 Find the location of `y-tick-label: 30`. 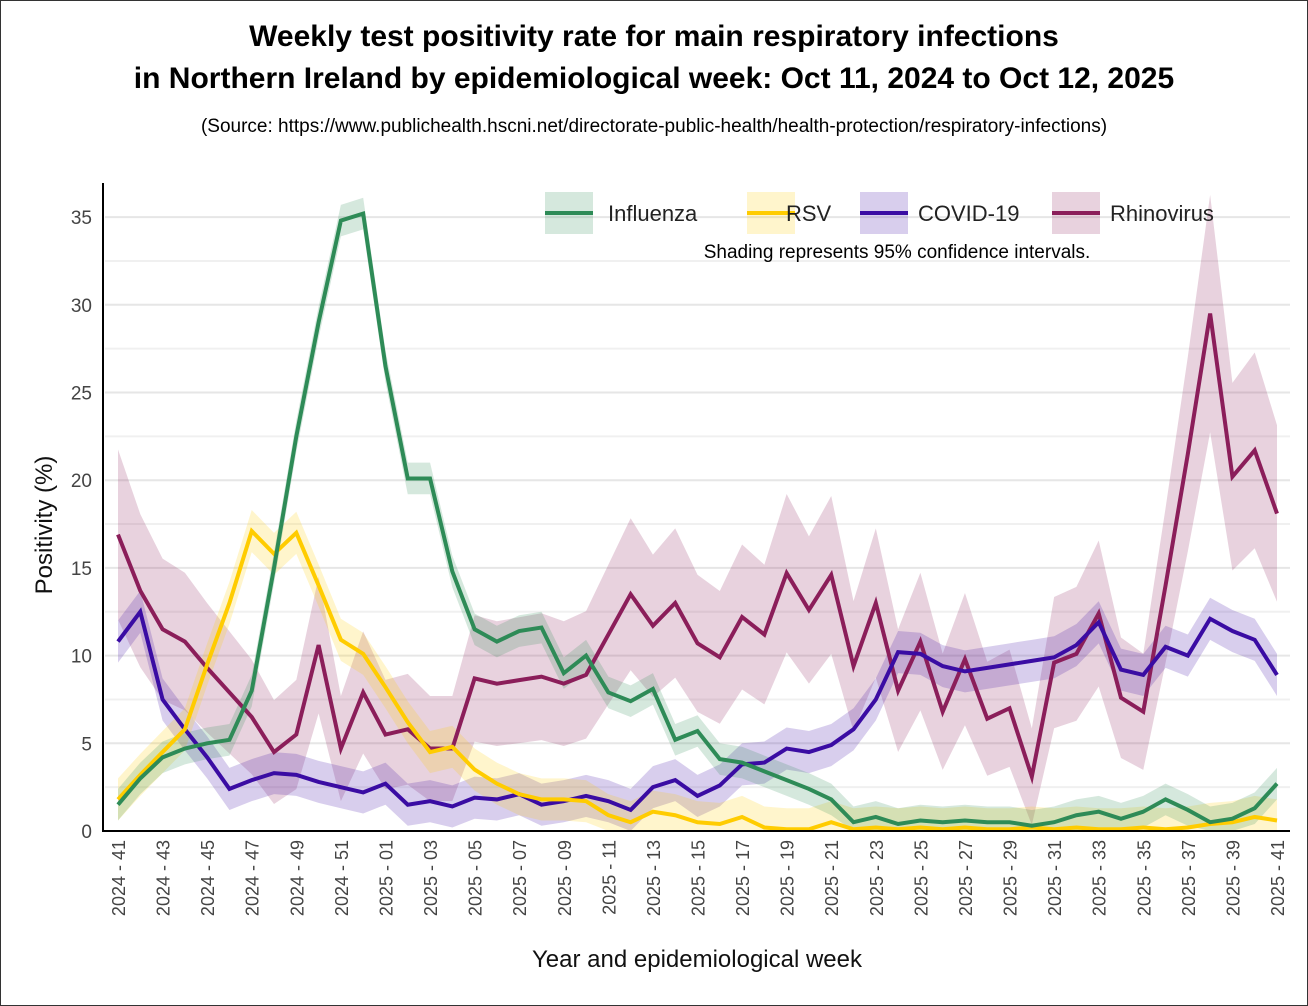

y-tick-label: 30 is located at coordinates (81, 306).